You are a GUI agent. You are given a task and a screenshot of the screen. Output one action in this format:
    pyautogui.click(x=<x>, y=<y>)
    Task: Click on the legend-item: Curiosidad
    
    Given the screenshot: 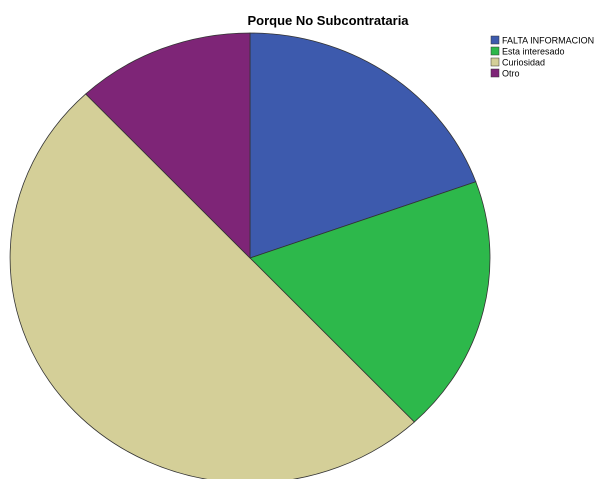 What is the action you would take?
    pyautogui.click(x=517, y=62)
    